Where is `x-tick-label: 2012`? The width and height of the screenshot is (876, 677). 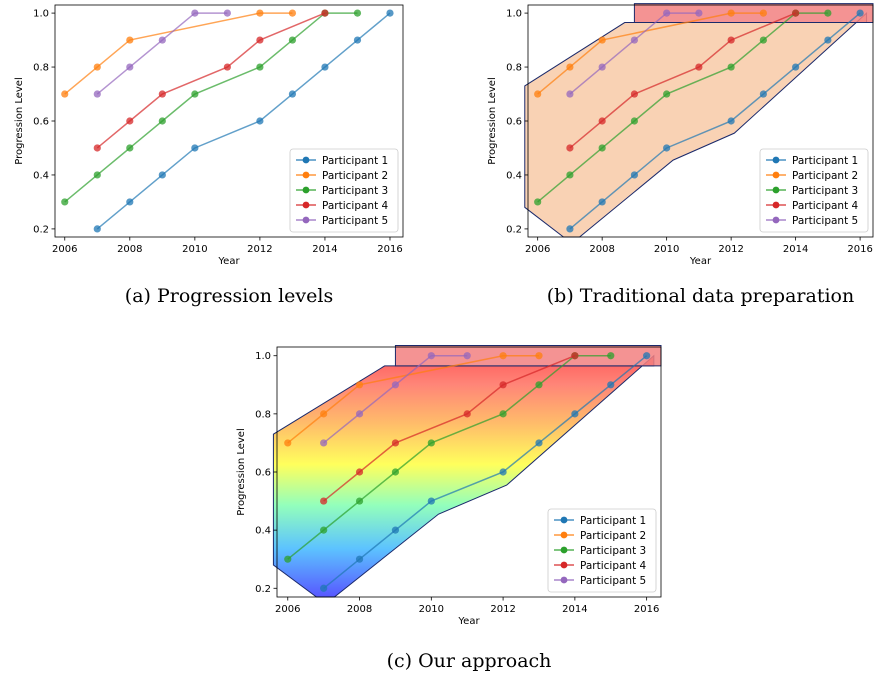 x-tick-label: 2012 is located at coordinates (259, 249).